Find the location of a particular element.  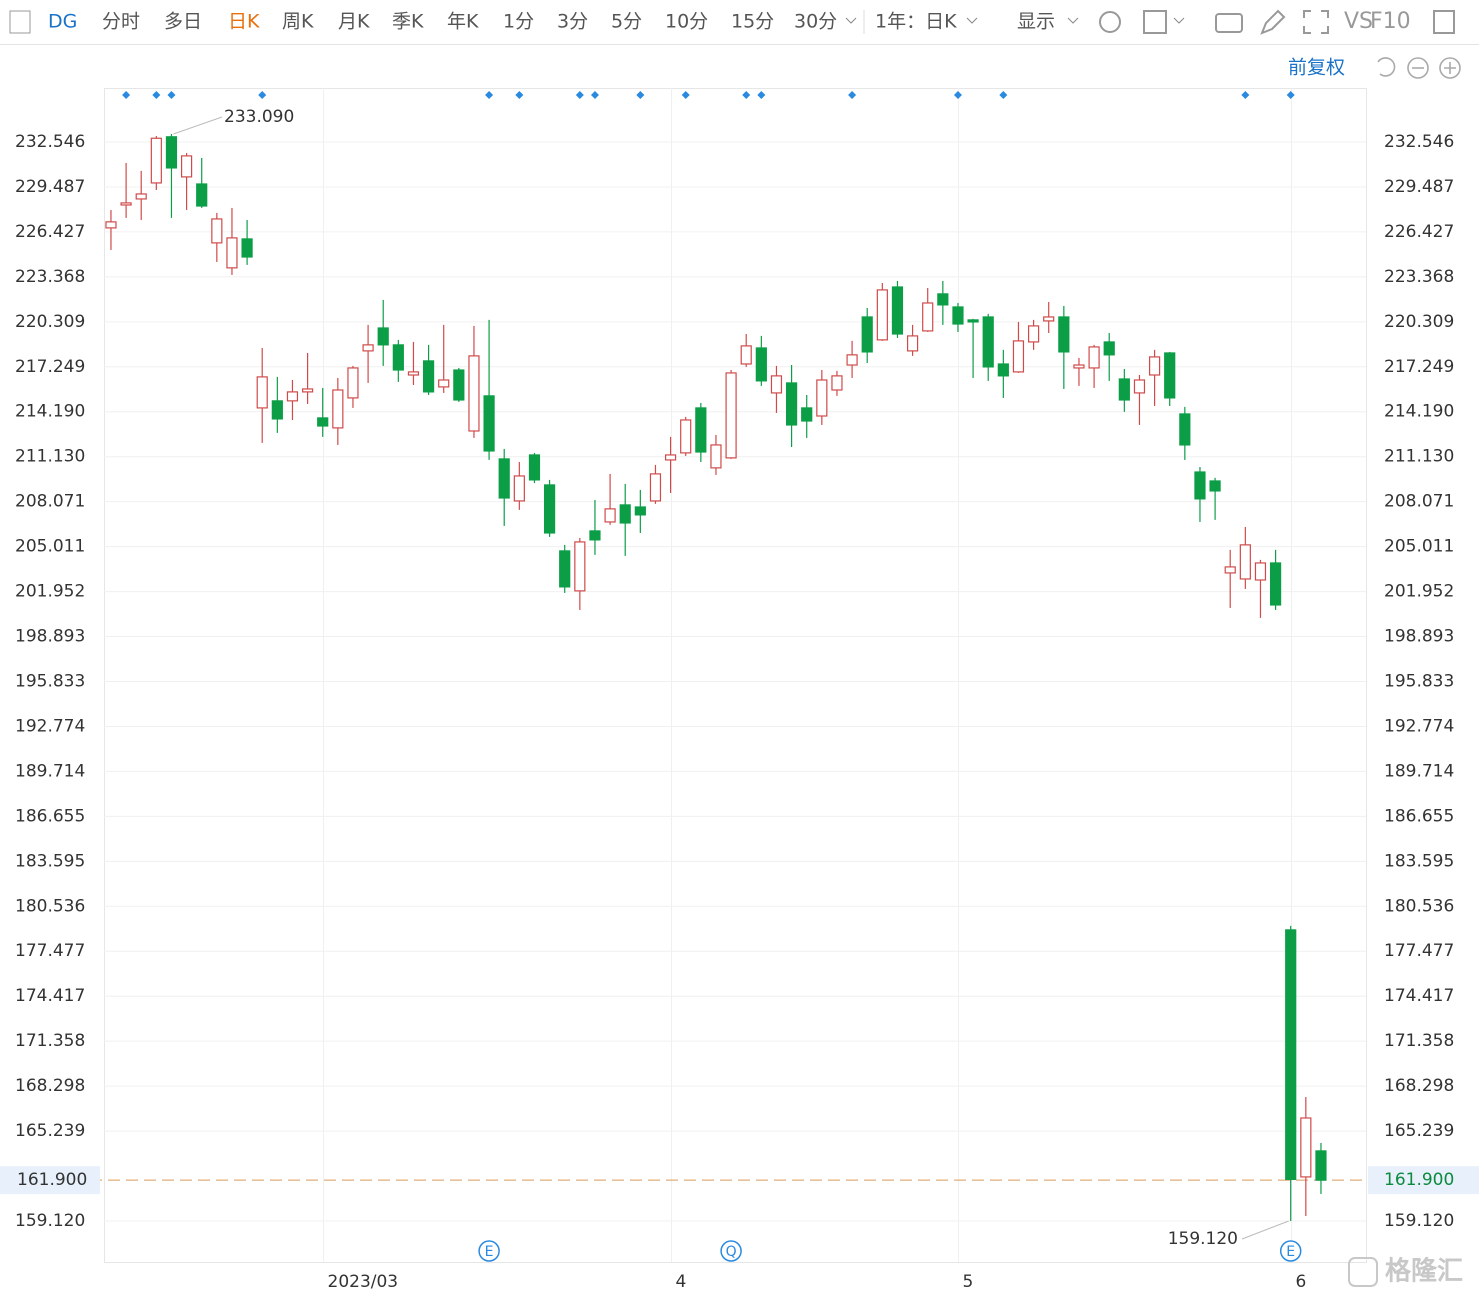

y2-tick-label: 214.190 is located at coordinates (1419, 412).